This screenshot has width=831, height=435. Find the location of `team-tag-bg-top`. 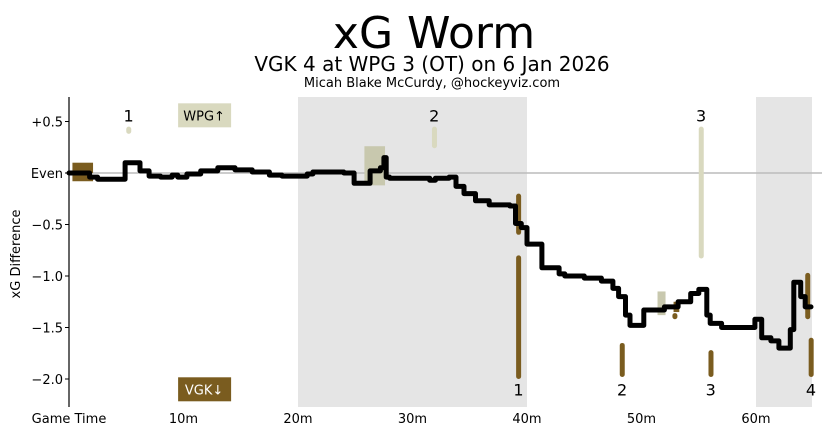

team-tag-bg-top is located at coordinates (205, 115).